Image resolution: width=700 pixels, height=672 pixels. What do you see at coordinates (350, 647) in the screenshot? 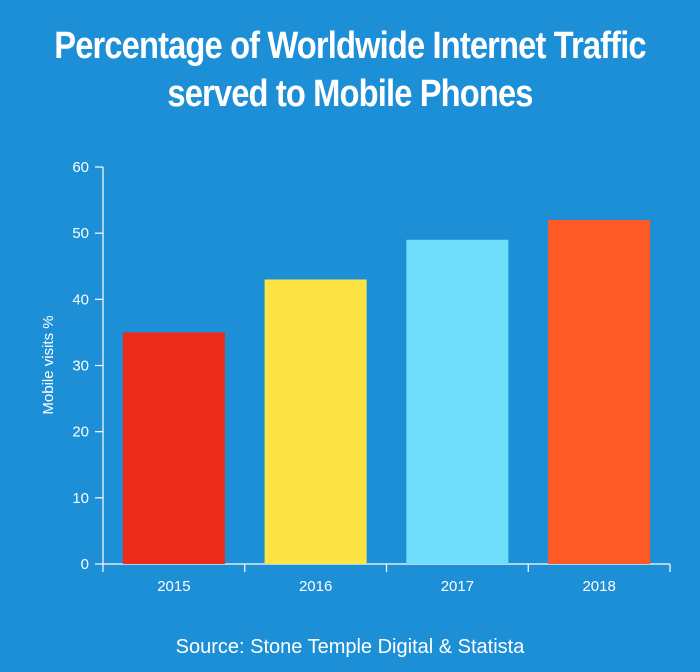
I see `source-note: Source: Stone Temple Digital & Statista` at bounding box center [350, 647].